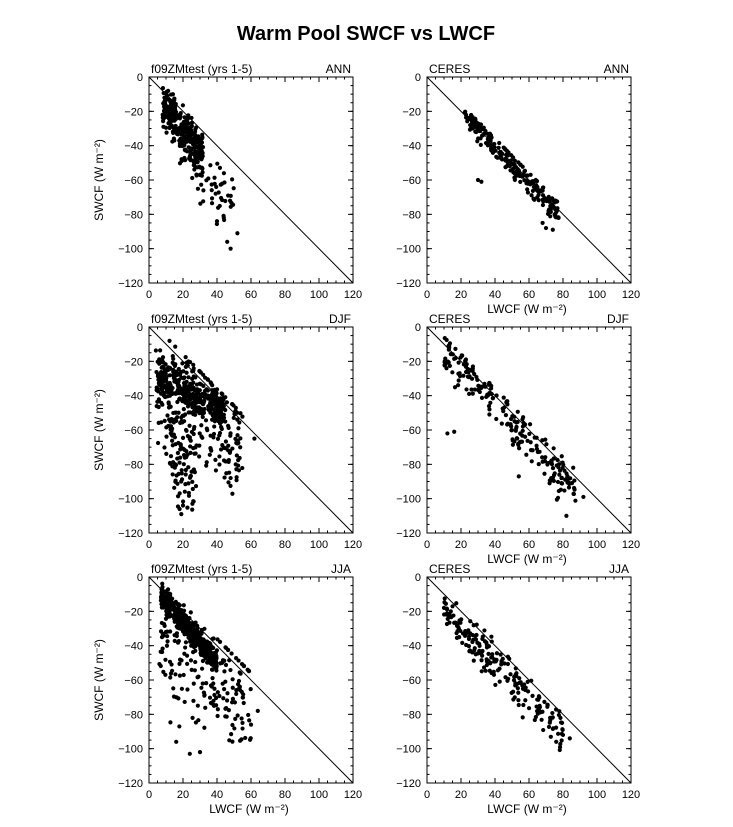 The width and height of the screenshot is (733, 827). What do you see at coordinates (495, 545) in the screenshot?
I see `x-tick-label: 40` at bounding box center [495, 545].